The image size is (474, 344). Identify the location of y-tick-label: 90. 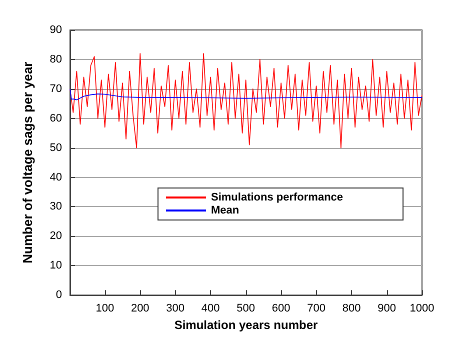
(56, 30).